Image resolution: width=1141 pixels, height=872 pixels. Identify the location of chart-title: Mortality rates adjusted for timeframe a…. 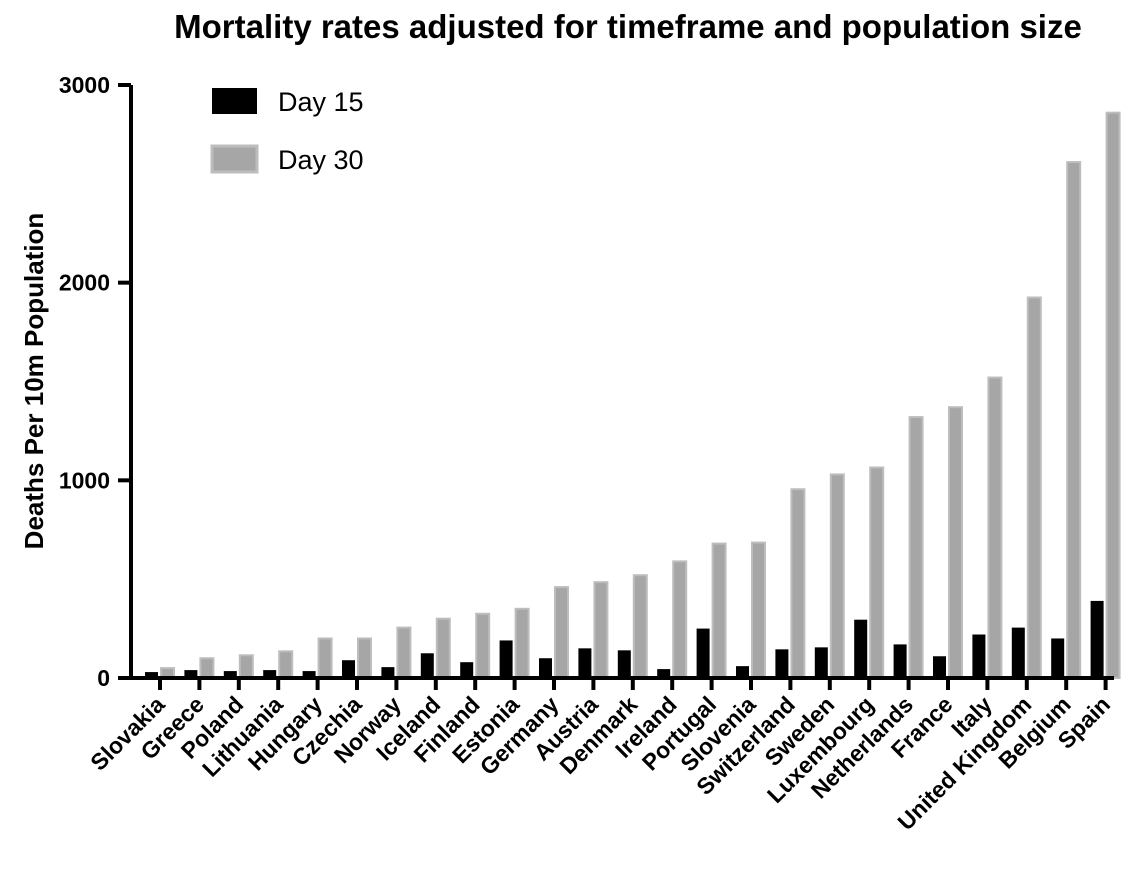
(628, 26).